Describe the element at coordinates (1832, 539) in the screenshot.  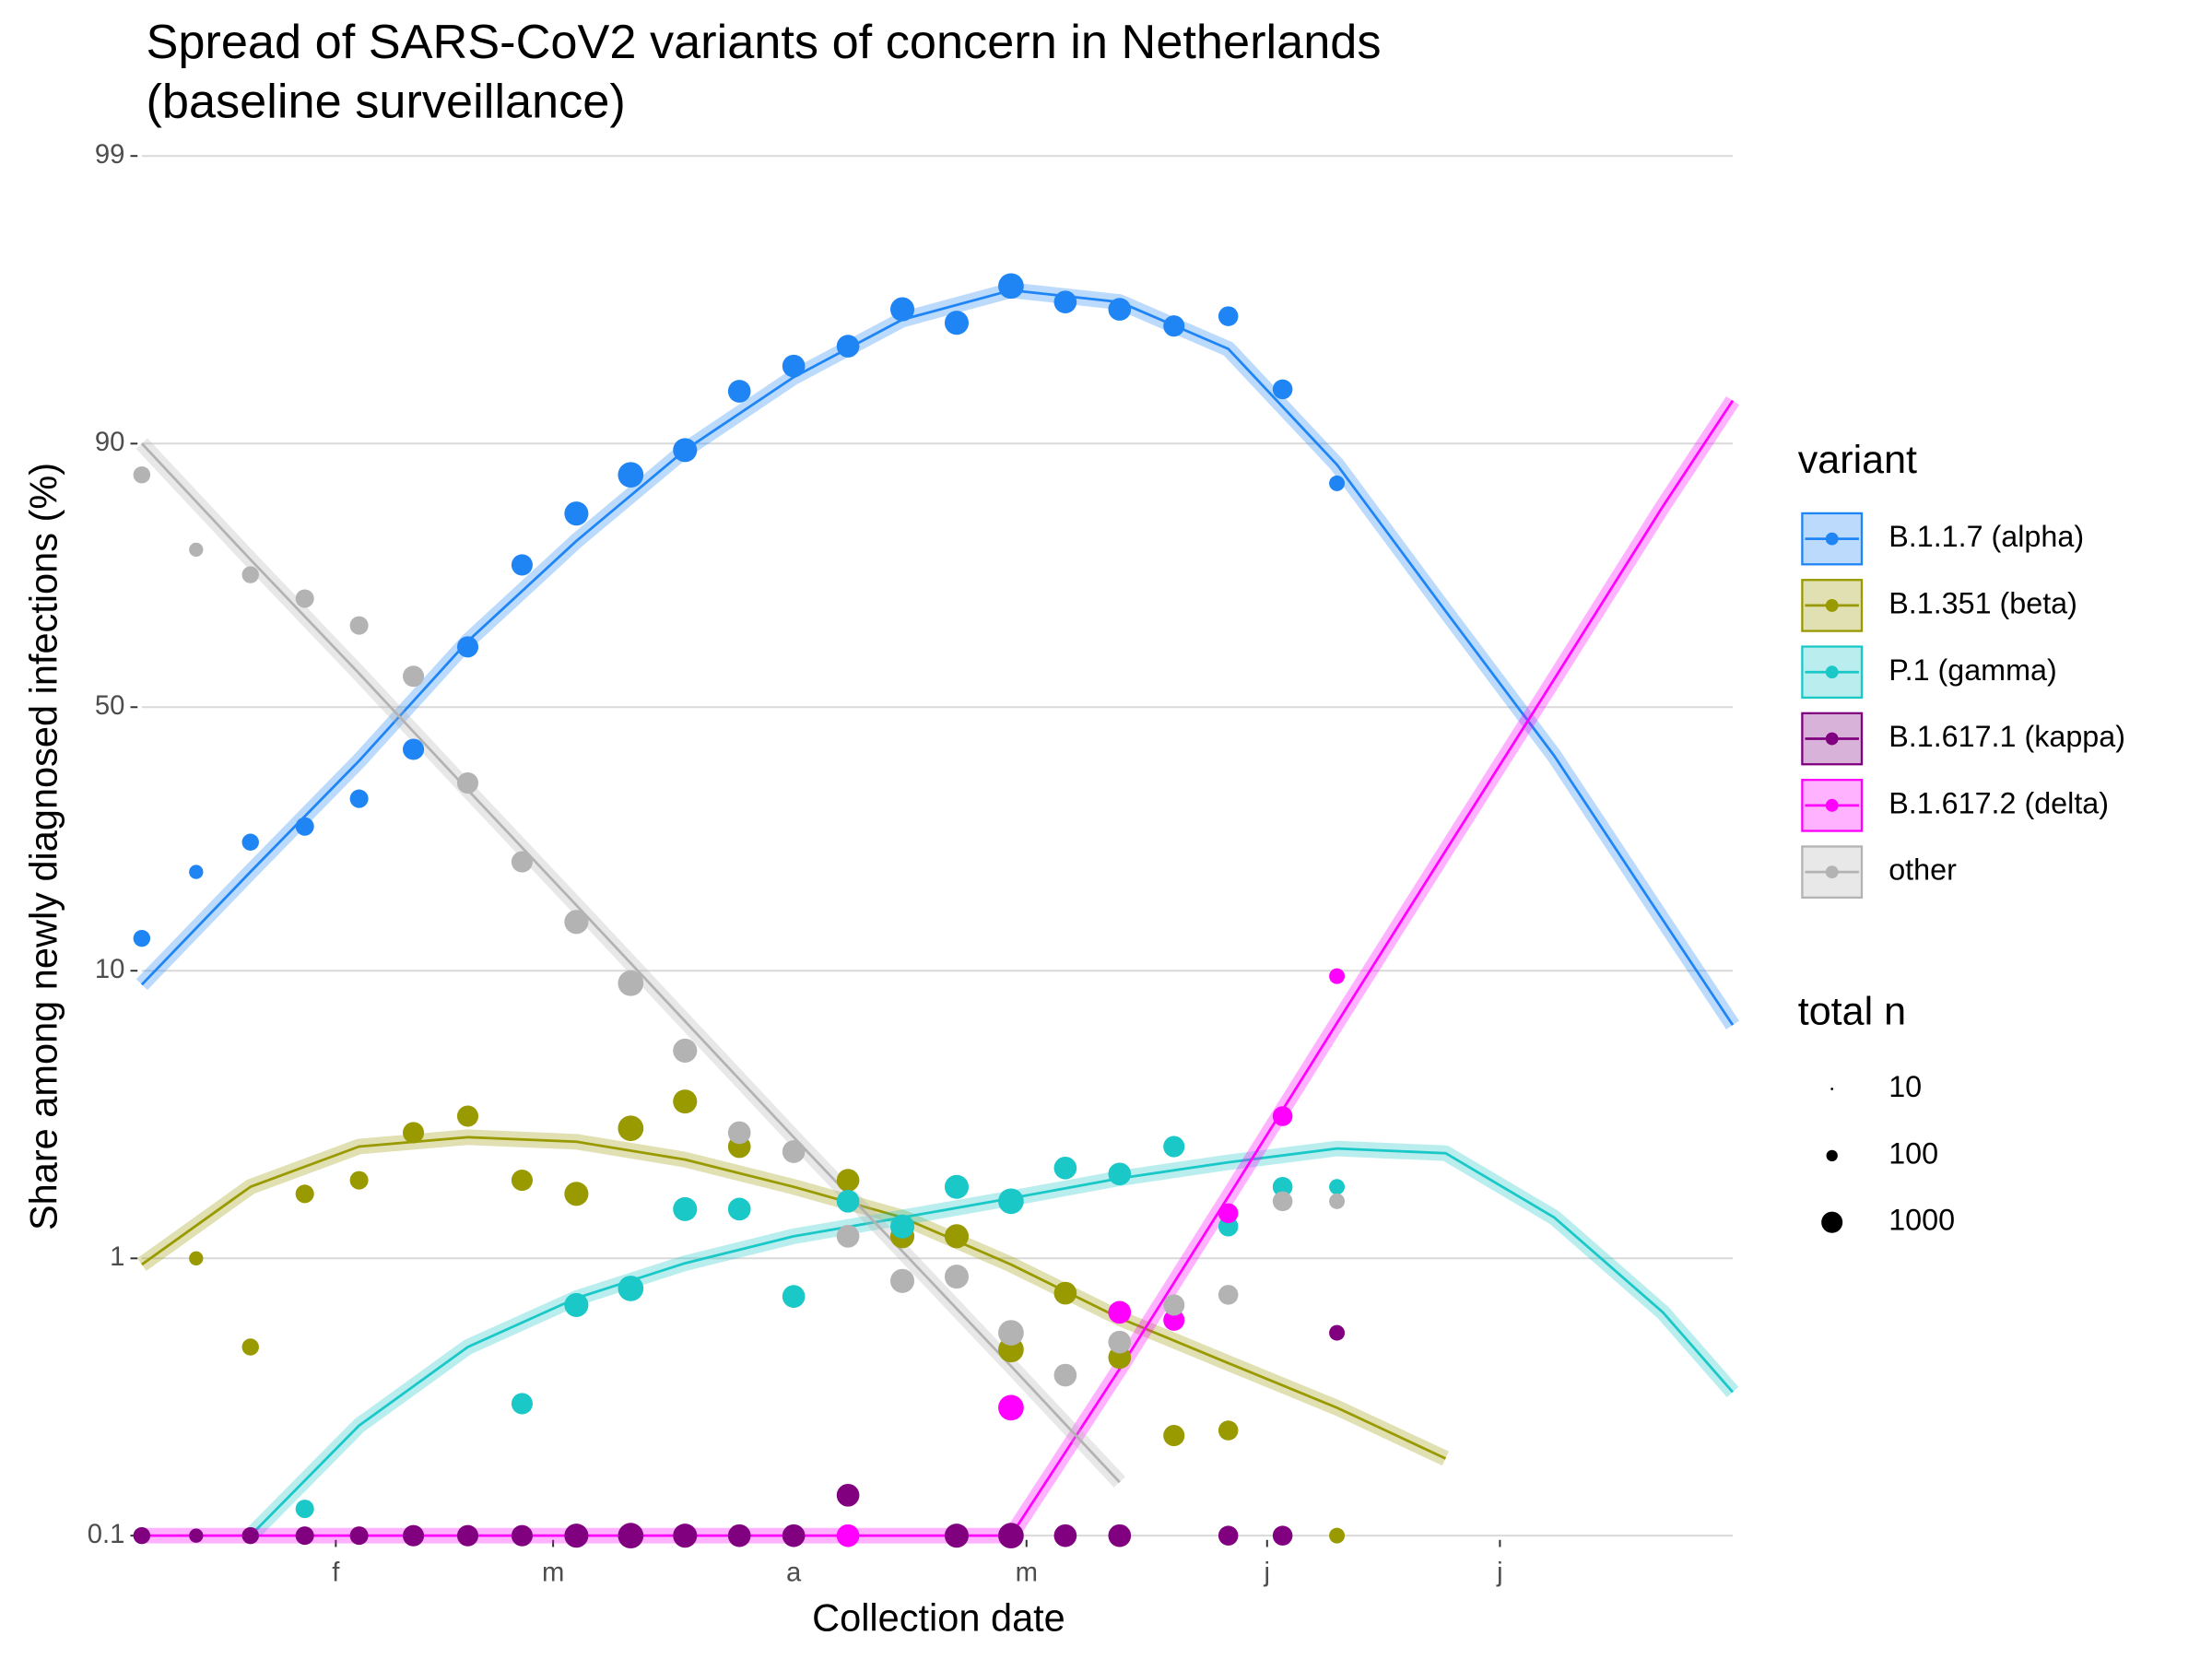
I see `legend-key-dot` at that location.